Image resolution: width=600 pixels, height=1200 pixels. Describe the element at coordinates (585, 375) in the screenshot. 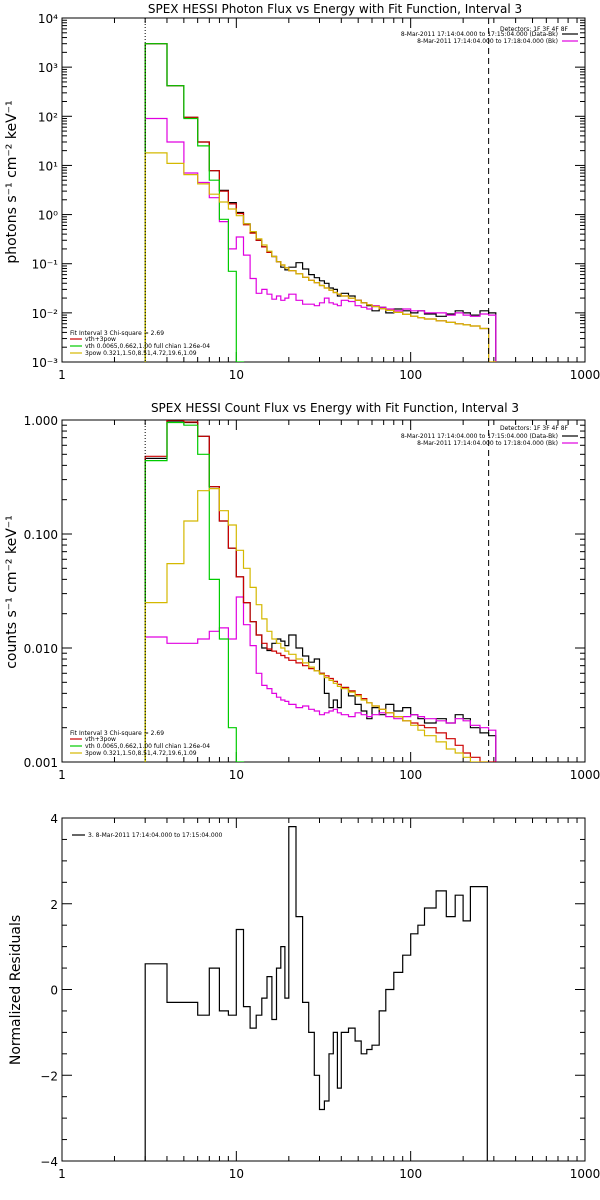

I see `photon-x-tick-label: 1000` at that location.